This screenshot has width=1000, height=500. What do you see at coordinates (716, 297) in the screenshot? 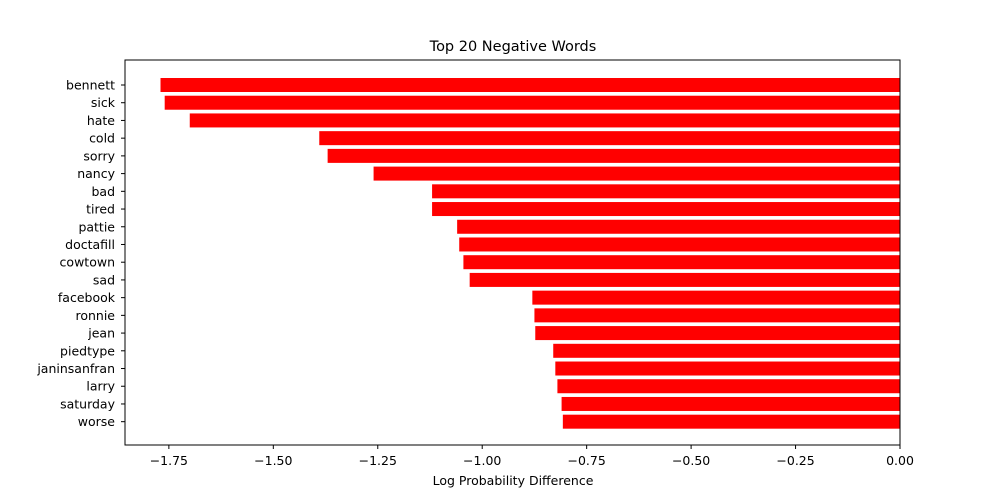
I see `bar-facebook` at bounding box center [716, 297].